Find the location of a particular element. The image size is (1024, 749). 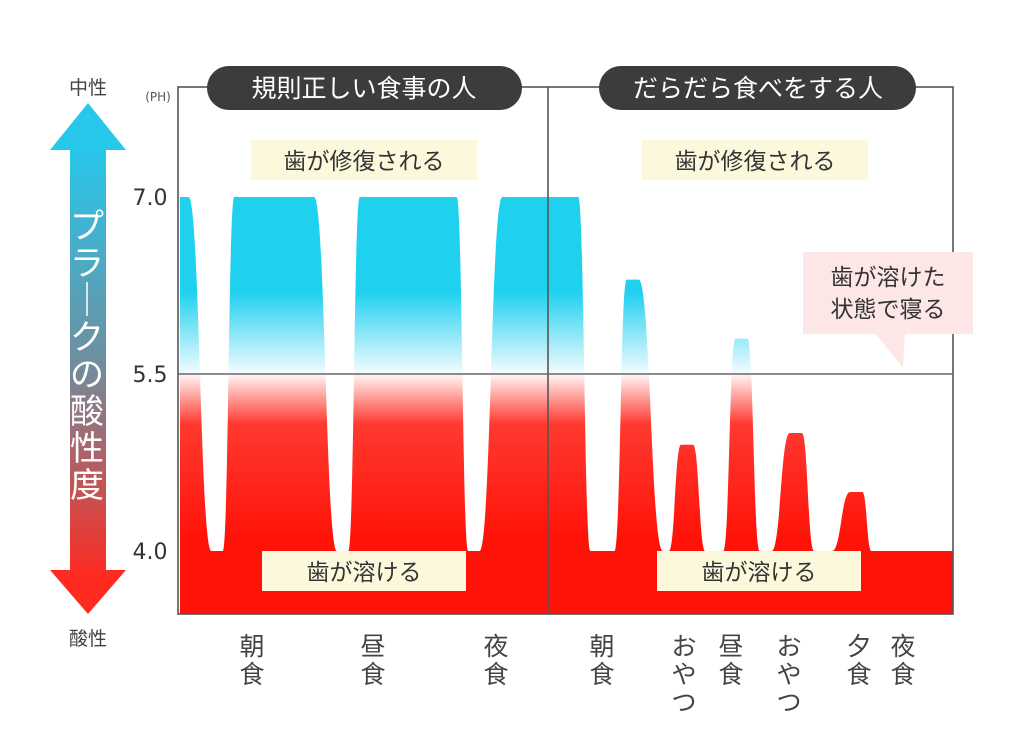

sleep-callout: 歯が溶けた状態で寝る is located at coordinates (888, 310).